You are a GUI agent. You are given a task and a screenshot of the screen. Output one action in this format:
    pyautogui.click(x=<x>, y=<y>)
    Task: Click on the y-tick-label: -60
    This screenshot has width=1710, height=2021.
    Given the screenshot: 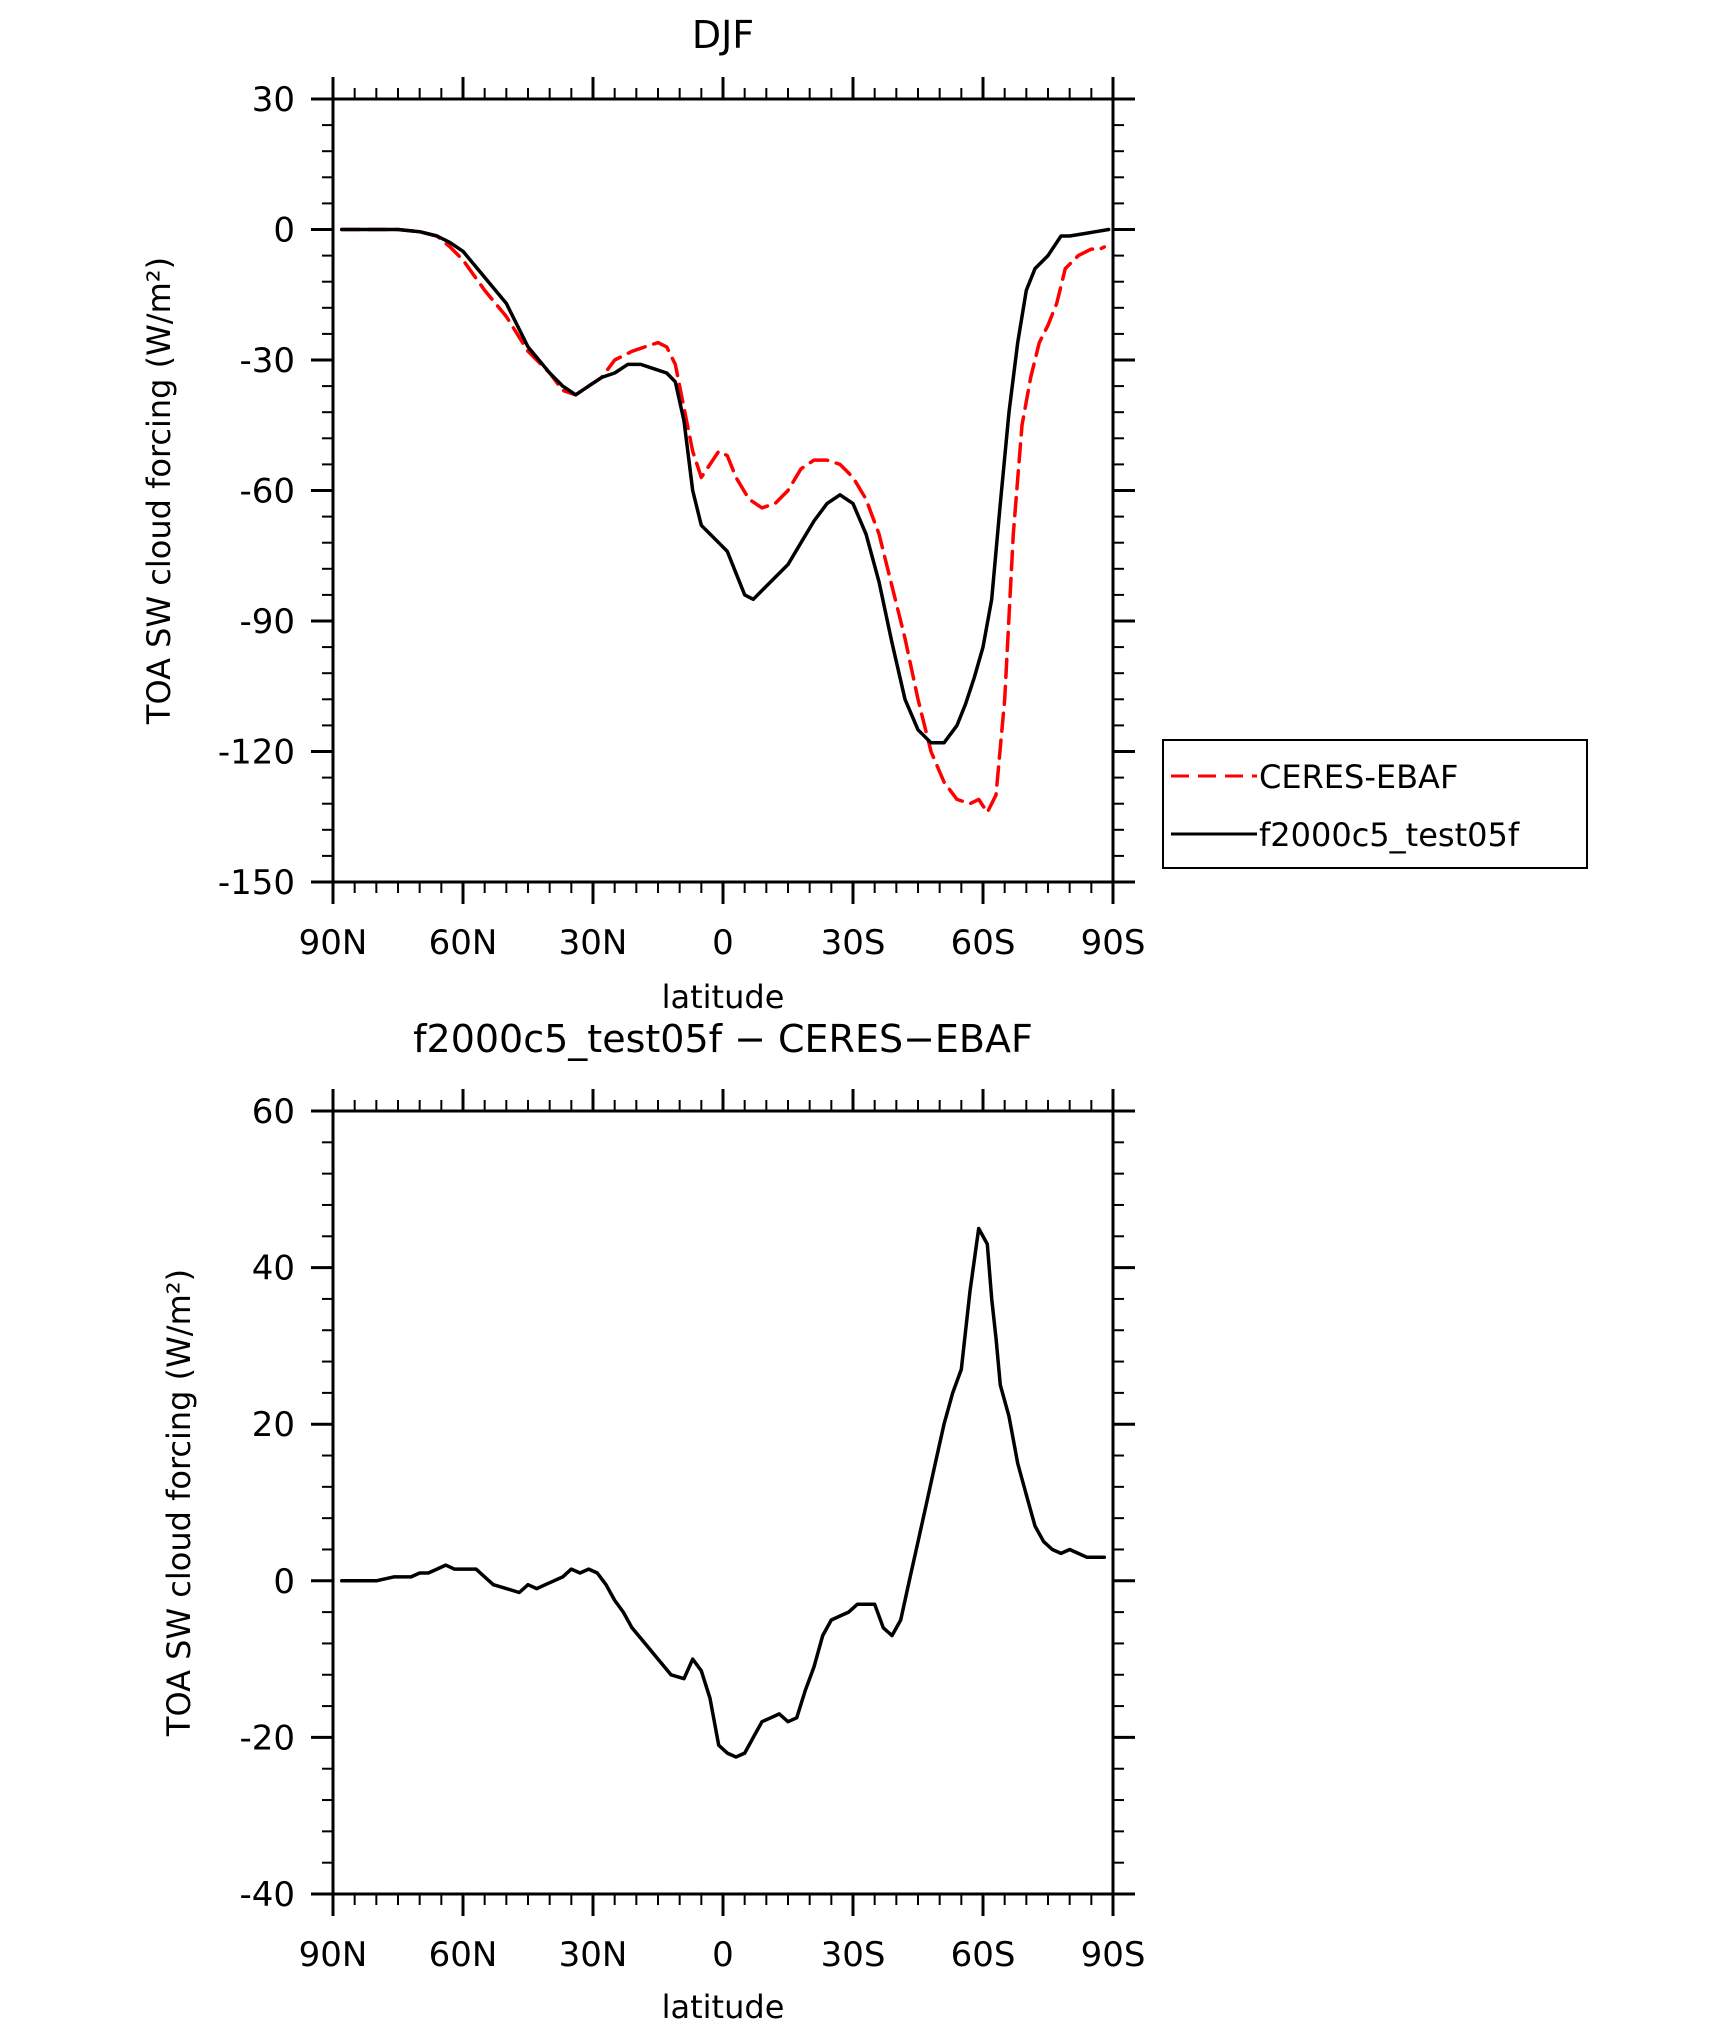 What is the action you would take?
    pyautogui.click(x=267, y=492)
    